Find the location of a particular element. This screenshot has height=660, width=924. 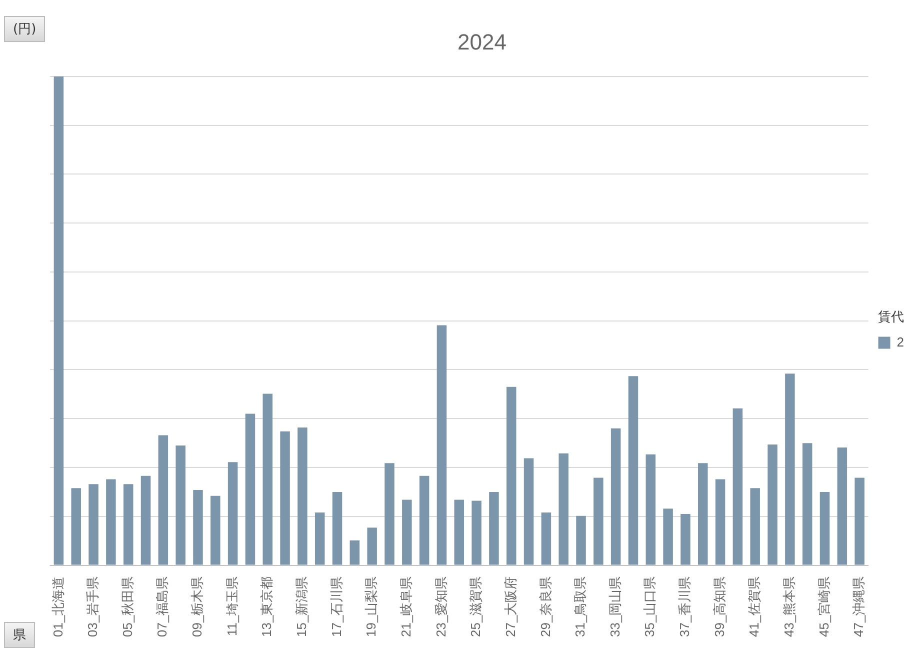

x-tick-label: 23_愛知県 is located at coordinates (440, 607).